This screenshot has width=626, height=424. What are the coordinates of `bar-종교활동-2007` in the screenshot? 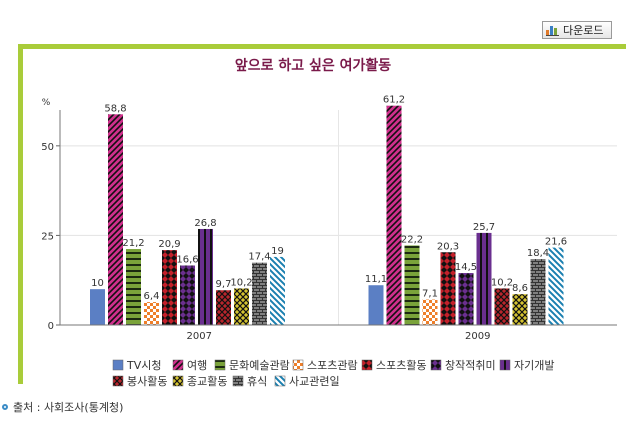 It's located at (241, 306).